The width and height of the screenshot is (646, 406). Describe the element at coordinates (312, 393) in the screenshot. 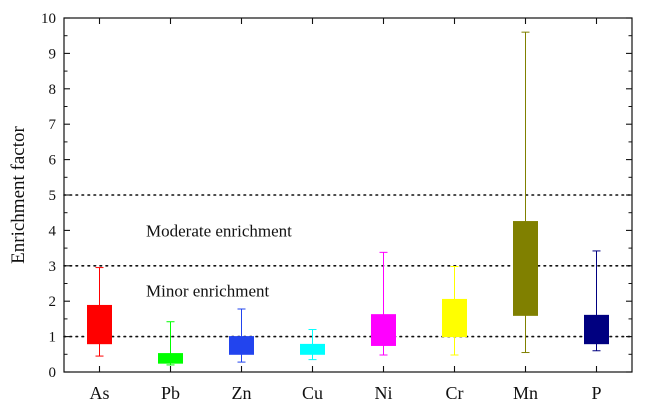

I see `x-tick-label-cu: Cu` at that location.